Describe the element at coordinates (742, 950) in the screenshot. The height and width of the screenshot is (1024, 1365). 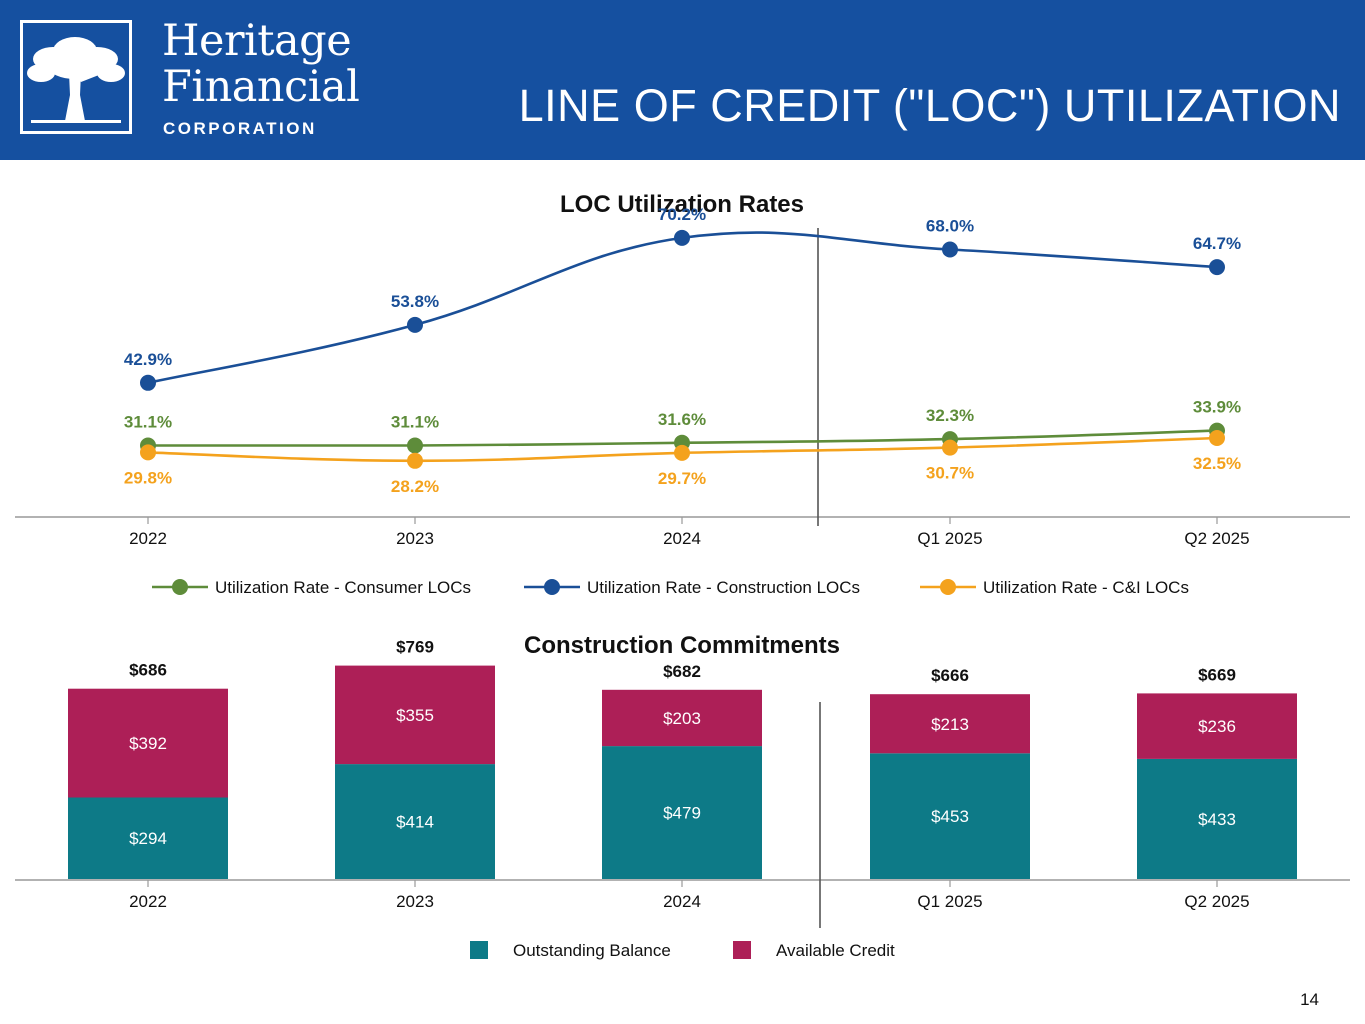
I see `legend-swatch-available` at that location.